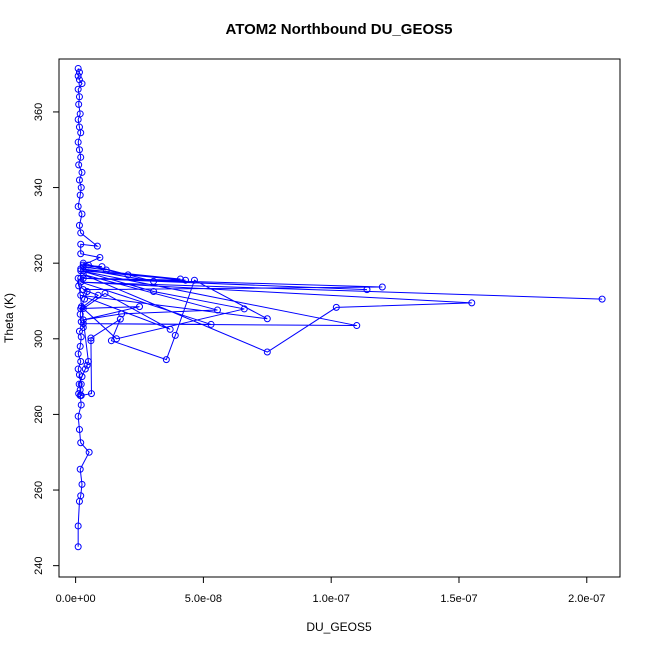  What do you see at coordinates (586, 599) in the screenshot?
I see `x-tick-label: 2.0e-07` at bounding box center [586, 599].